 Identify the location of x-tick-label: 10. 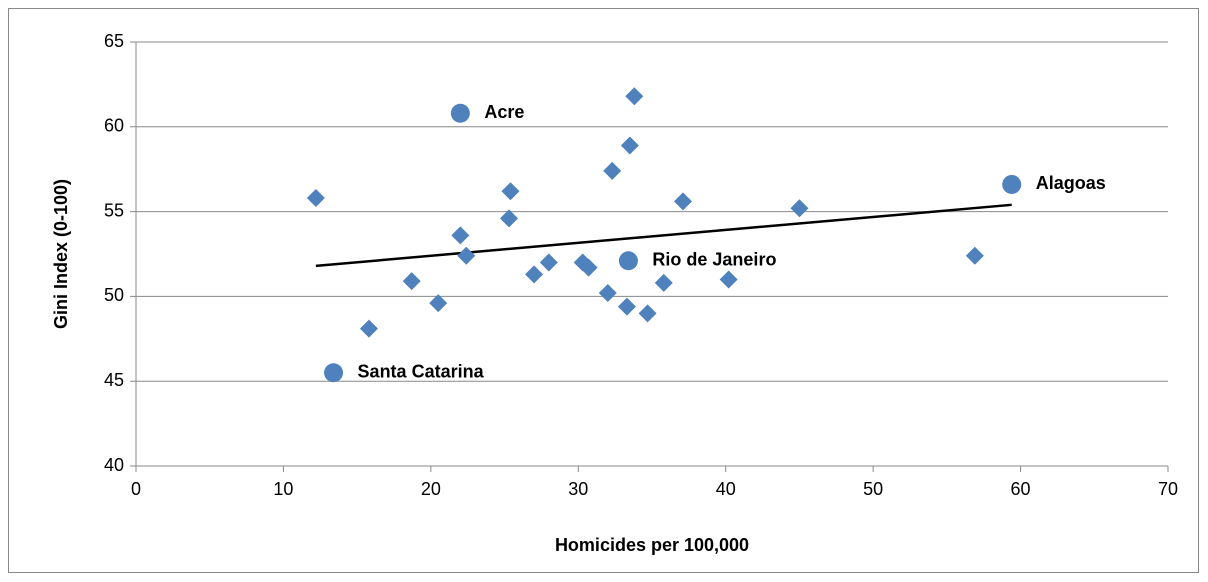
(283, 489).